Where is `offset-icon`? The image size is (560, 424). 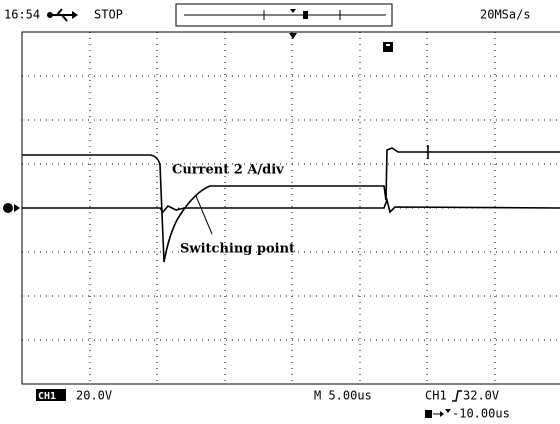 offset-icon is located at coordinates (438, 413).